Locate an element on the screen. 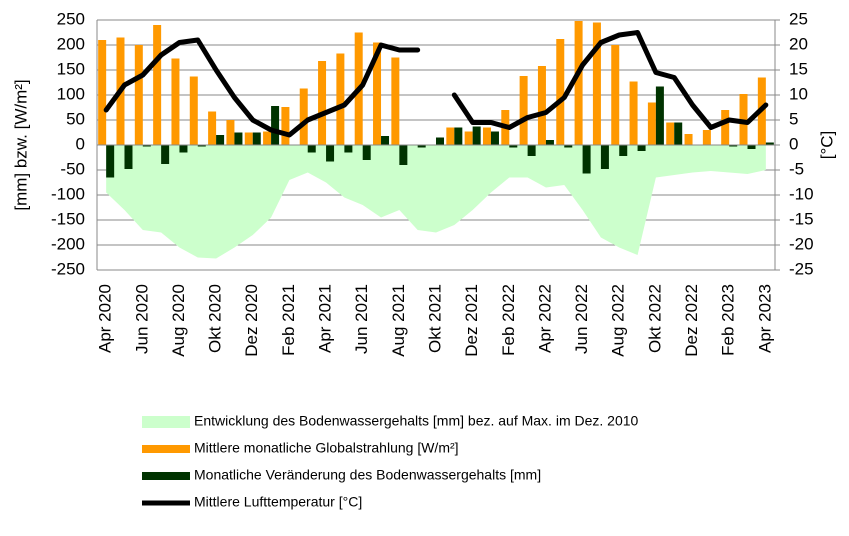 Image resolution: width=849 pixels, height=536 pixels. y-tick-label: 0 is located at coordinates (80, 143).